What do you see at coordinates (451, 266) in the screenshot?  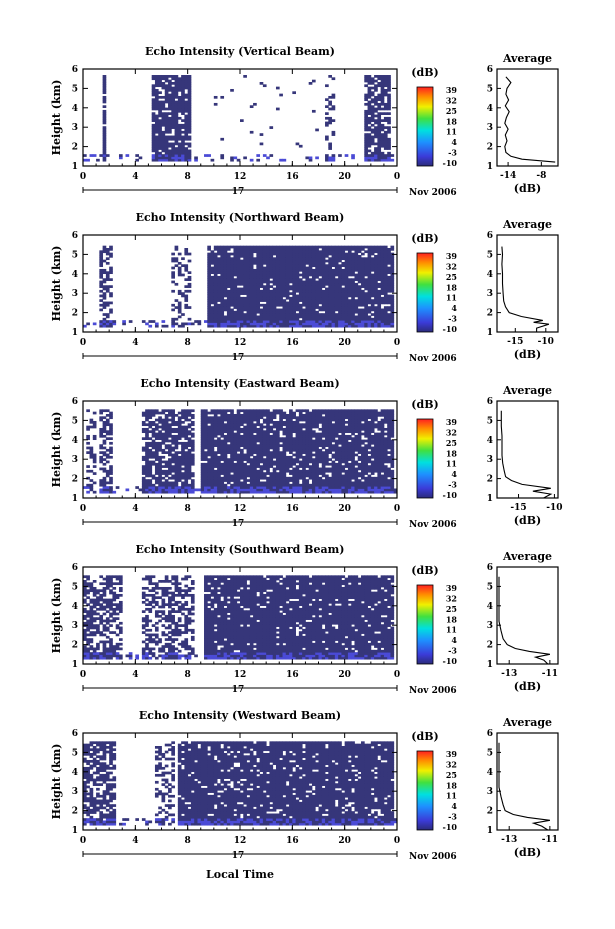 I see `colorbar-tick-label: 32` at bounding box center [451, 266].